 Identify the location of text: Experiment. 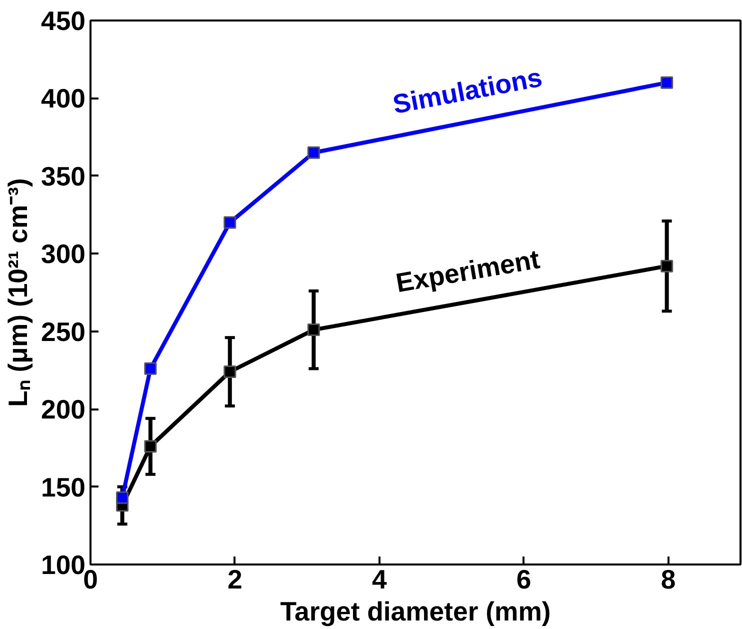
(468, 271).